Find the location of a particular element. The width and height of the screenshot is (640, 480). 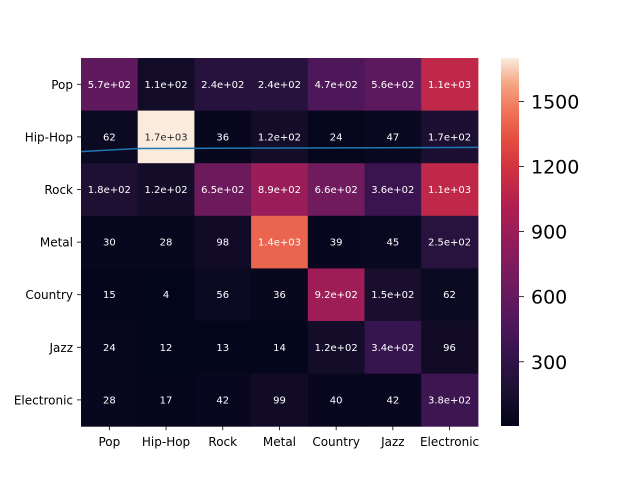

cell-value-label: 14 is located at coordinates (279, 348).